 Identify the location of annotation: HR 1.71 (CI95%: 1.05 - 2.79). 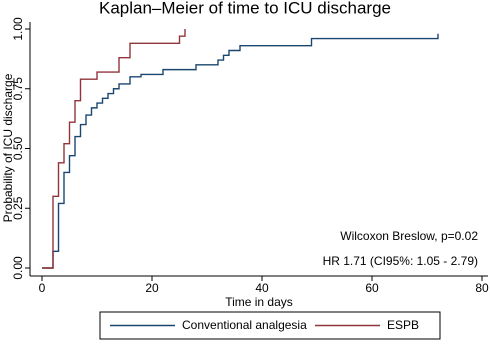
(400, 261).